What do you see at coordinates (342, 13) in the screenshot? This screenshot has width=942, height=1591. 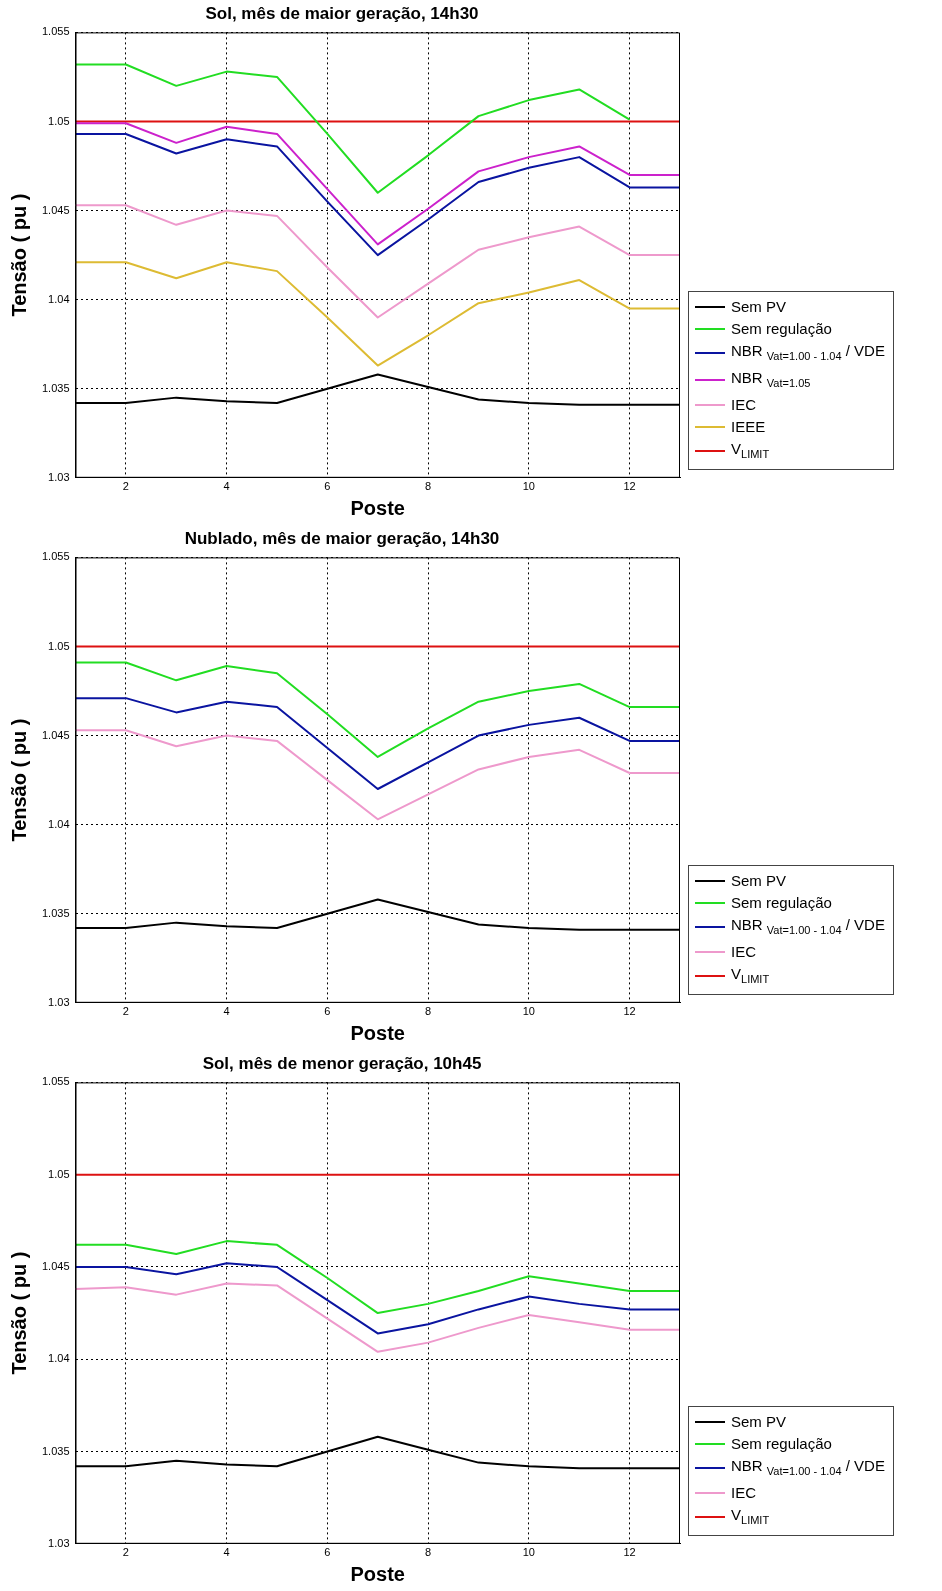 I see `chart-title: Sol, mês de maior geração, 14h30` at bounding box center [342, 13].